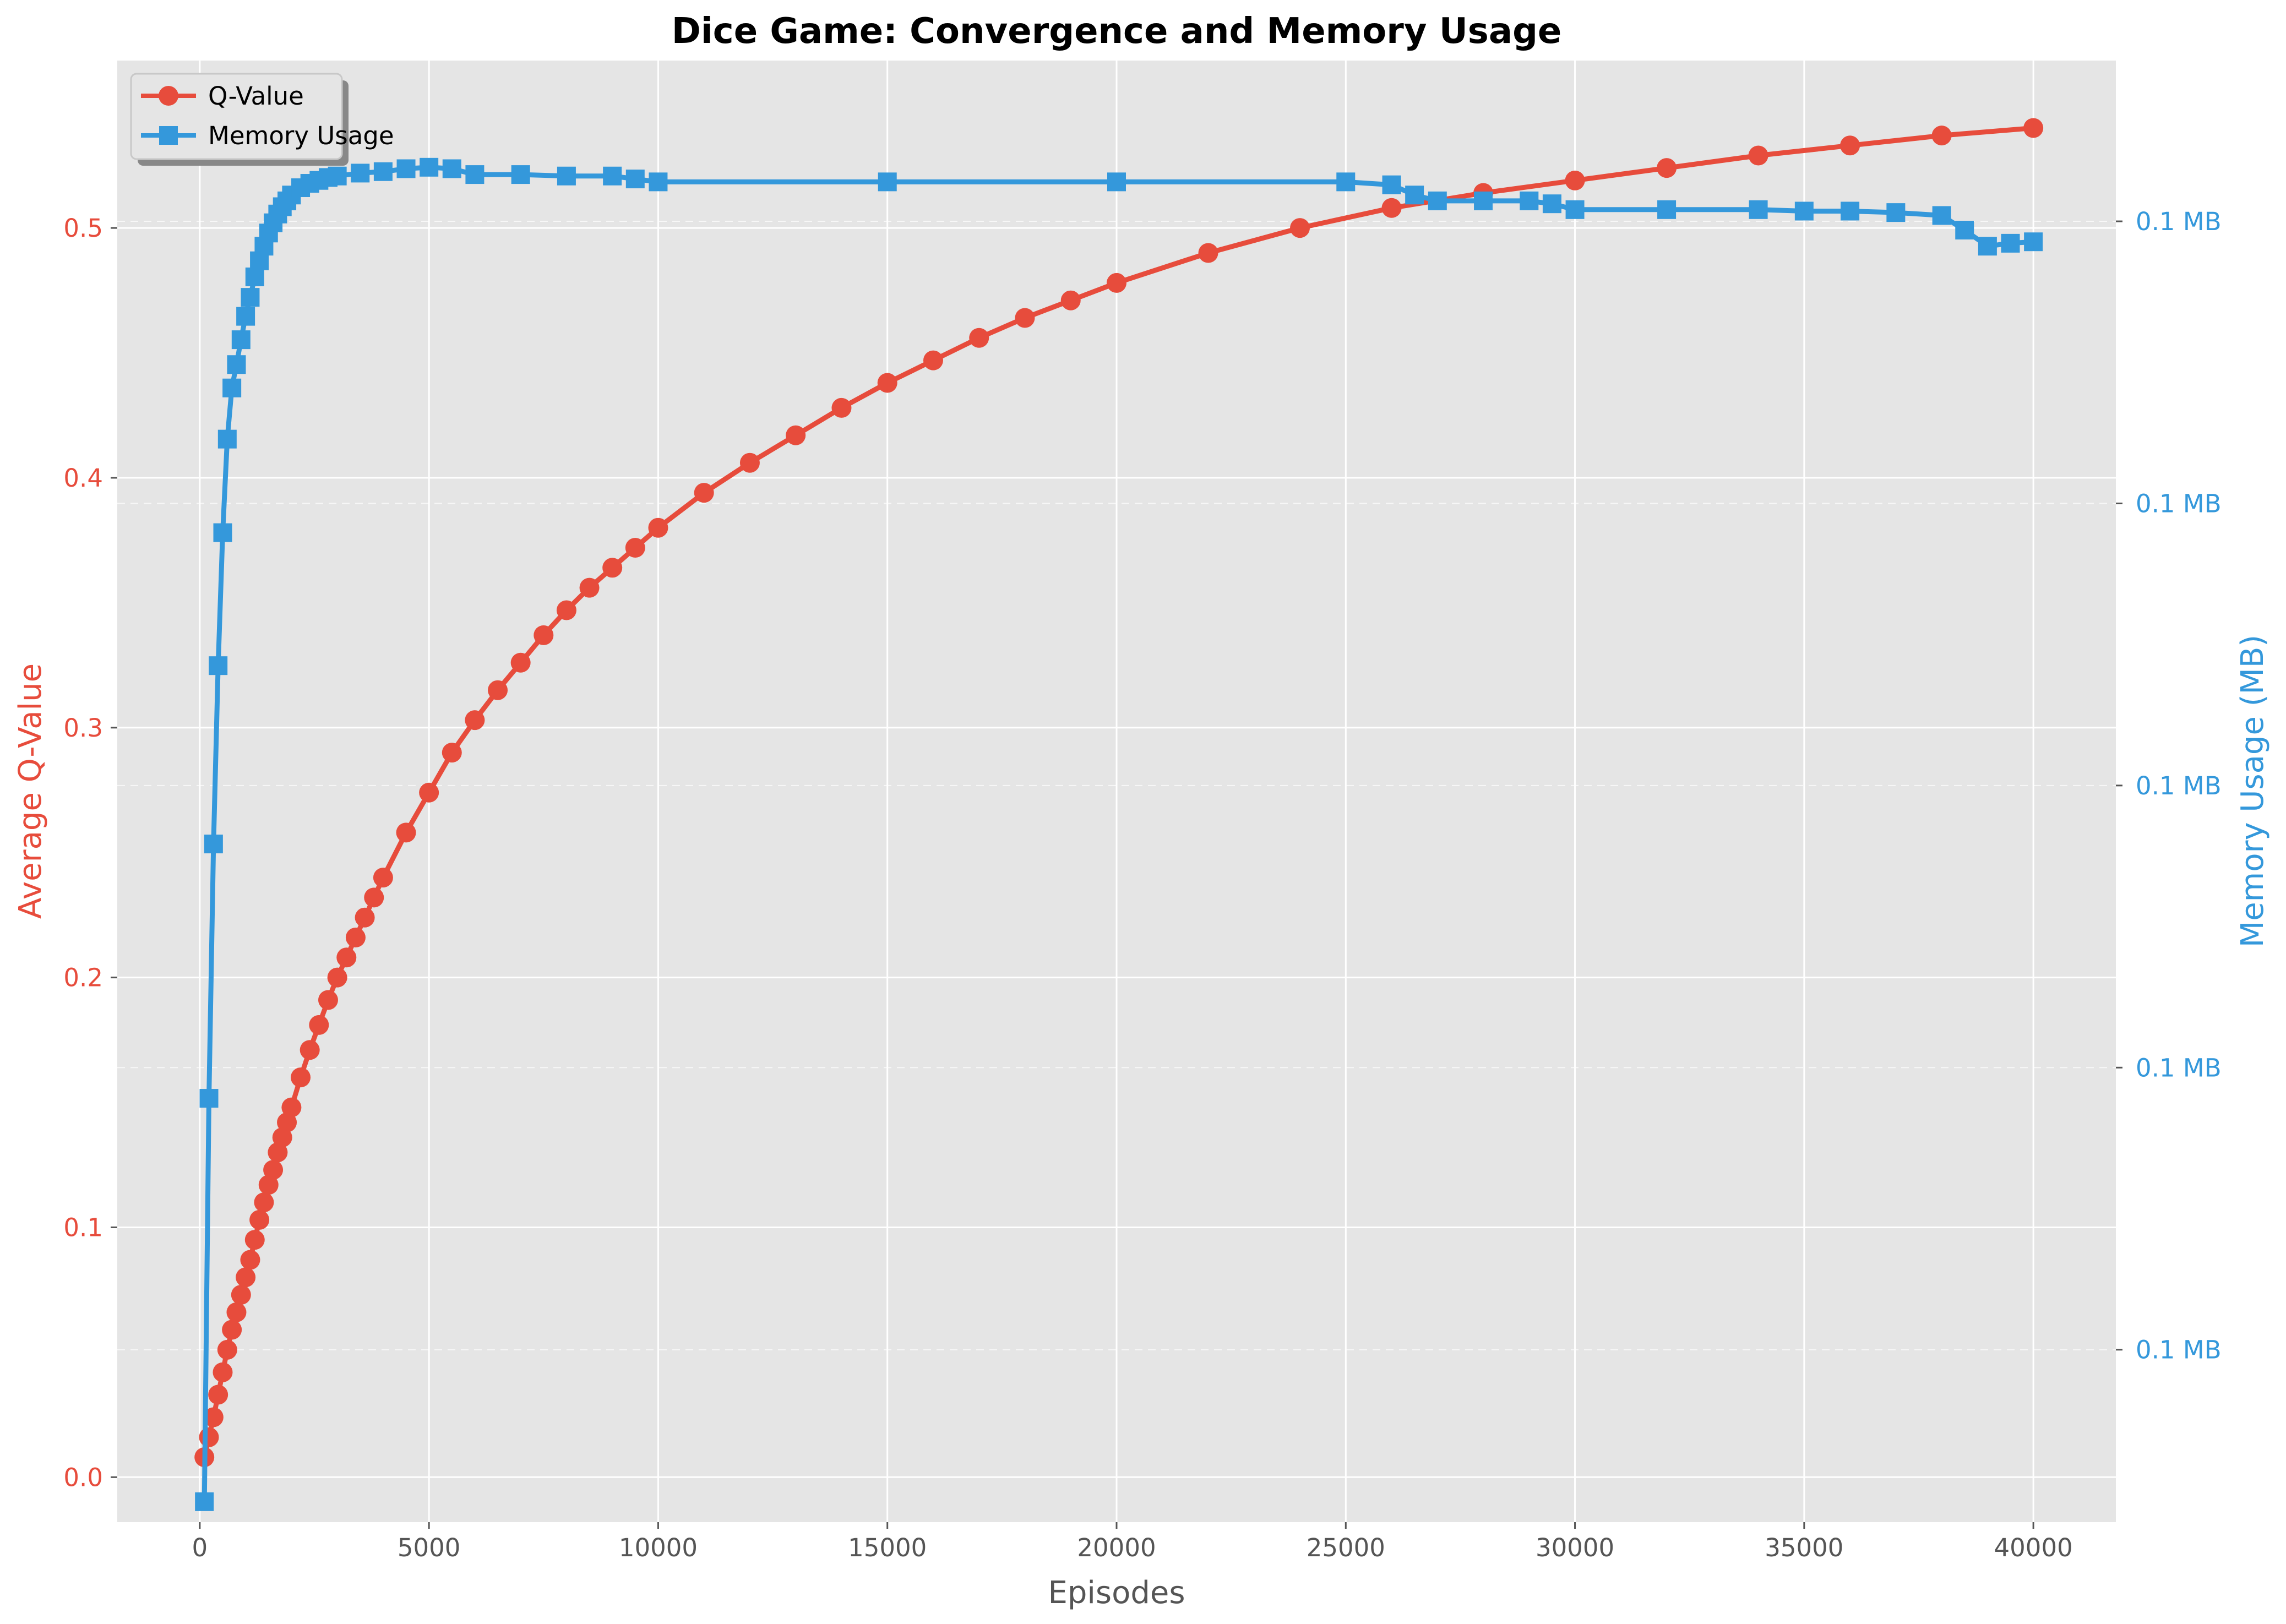  What do you see at coordinates (301, 135) in the screenshot?
I see `legend-label-memory-usage: Memory Usage` at bounding box center [301, 135].